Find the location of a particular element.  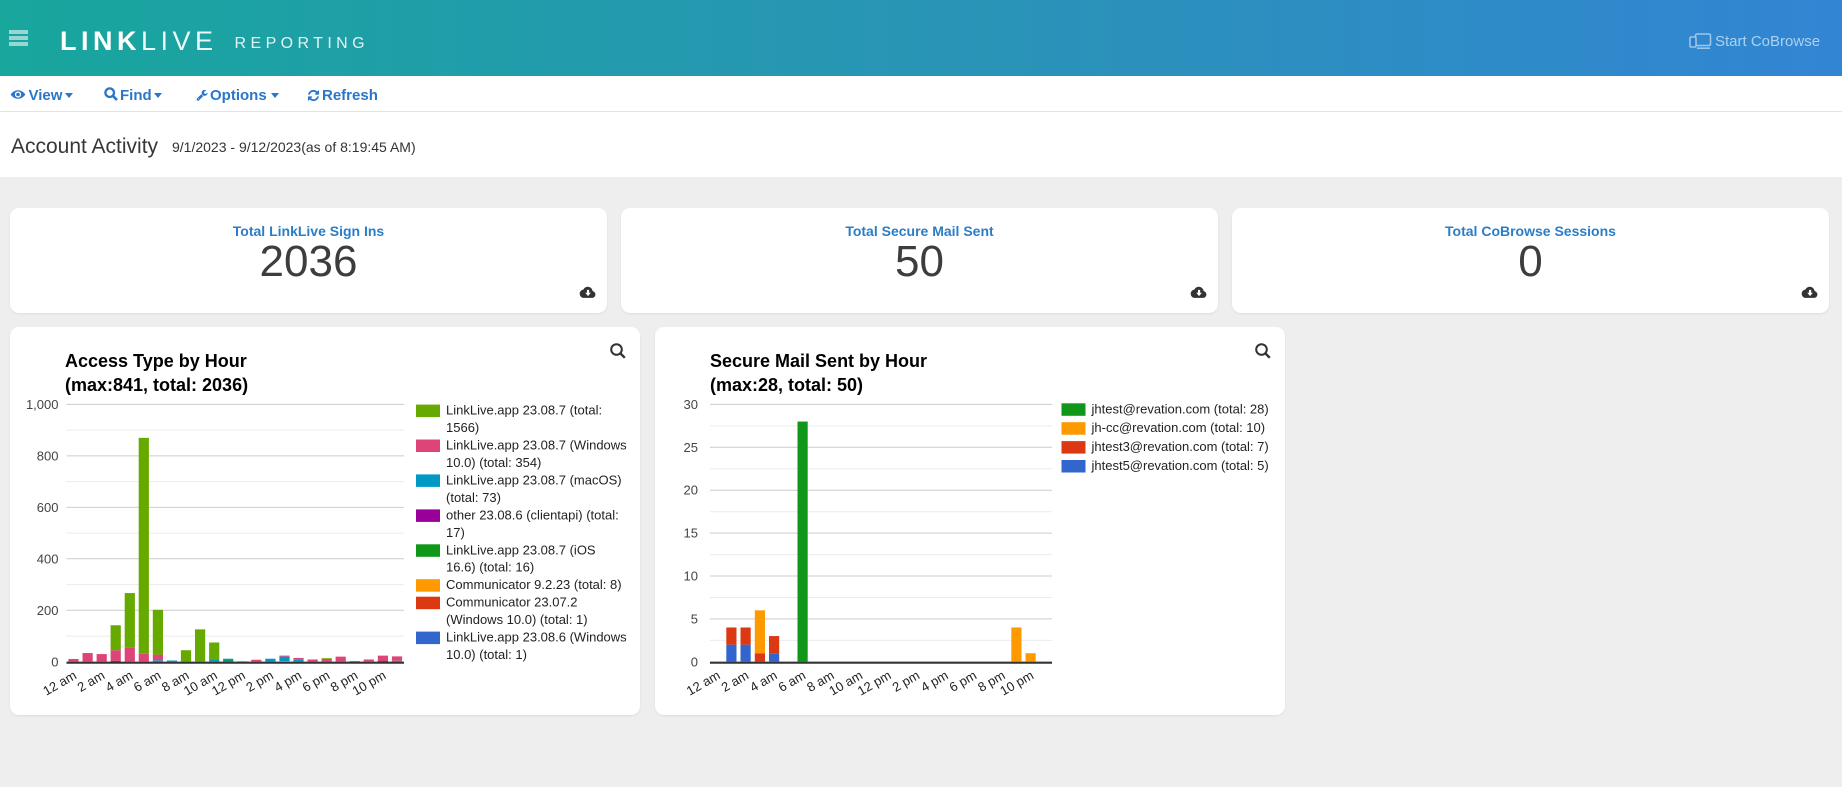

svg-text: 800 is located at coordinates (48, 455).